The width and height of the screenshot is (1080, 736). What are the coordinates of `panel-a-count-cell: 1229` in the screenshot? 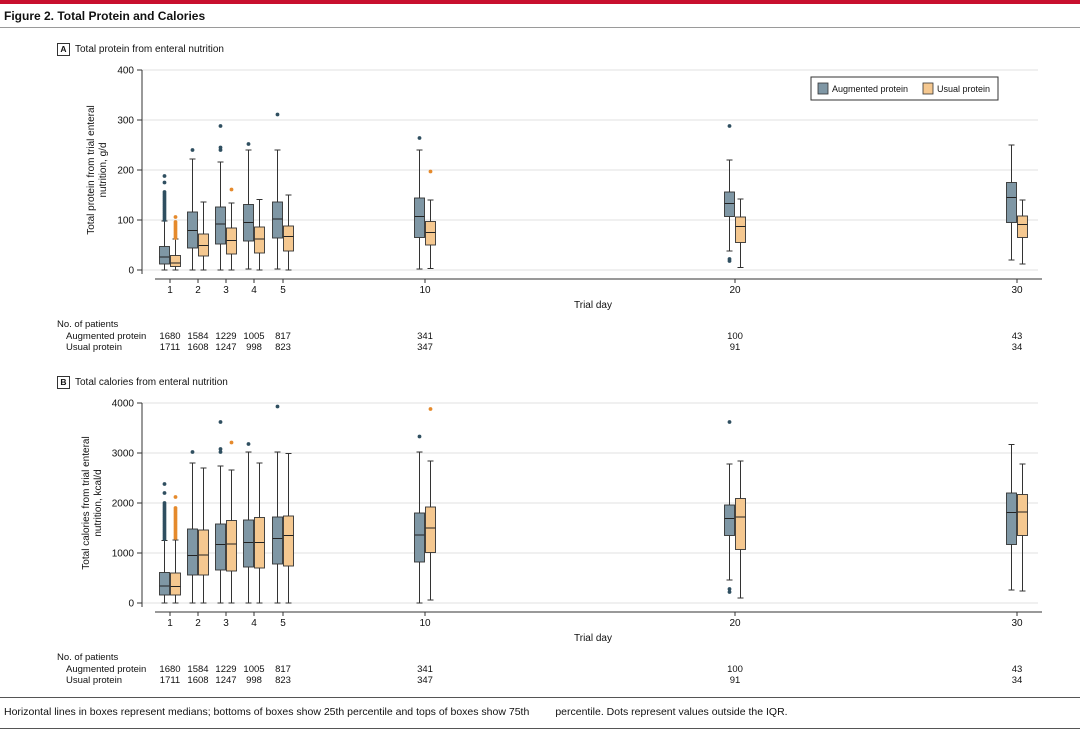 It's located at (225, 336).